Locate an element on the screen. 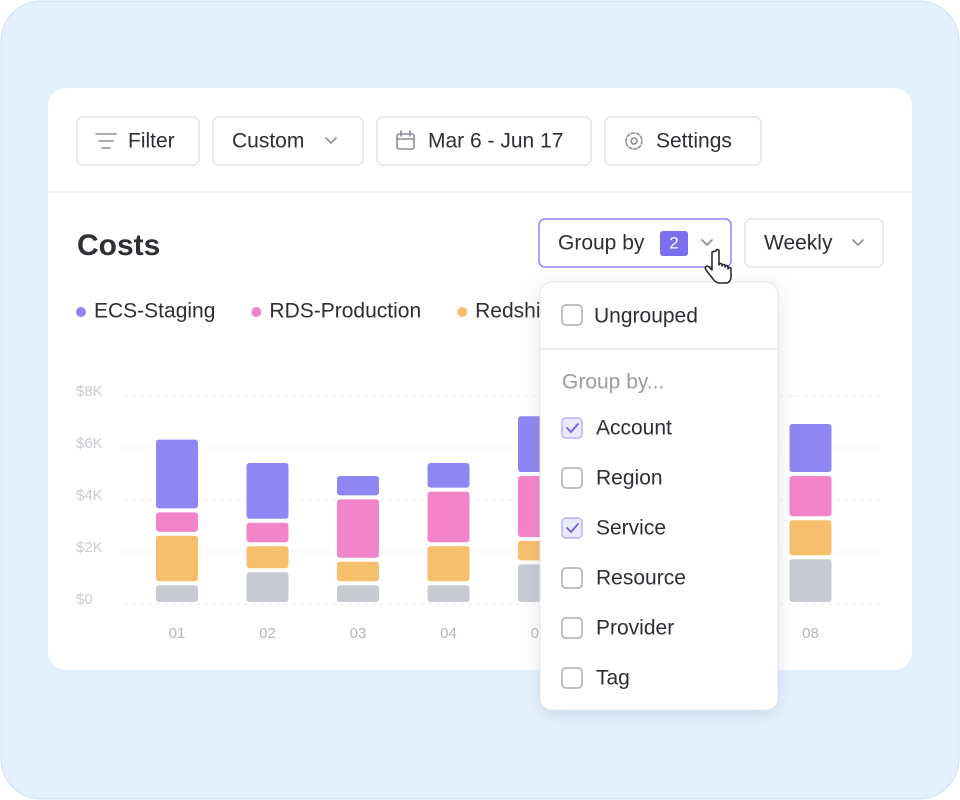  legend-label: RDS-Production is located at coordinates (345, 311).